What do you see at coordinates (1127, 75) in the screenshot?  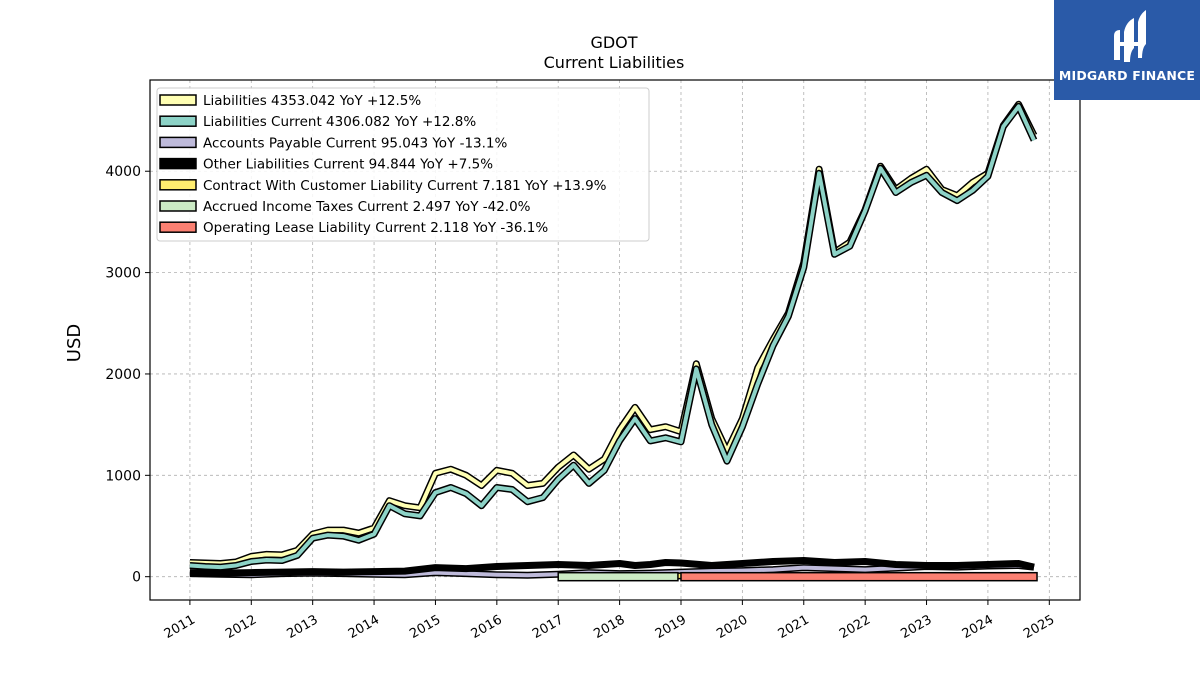 I see `brand-name: MIDGARD FINANCE` at bounding box center [1127, 75].